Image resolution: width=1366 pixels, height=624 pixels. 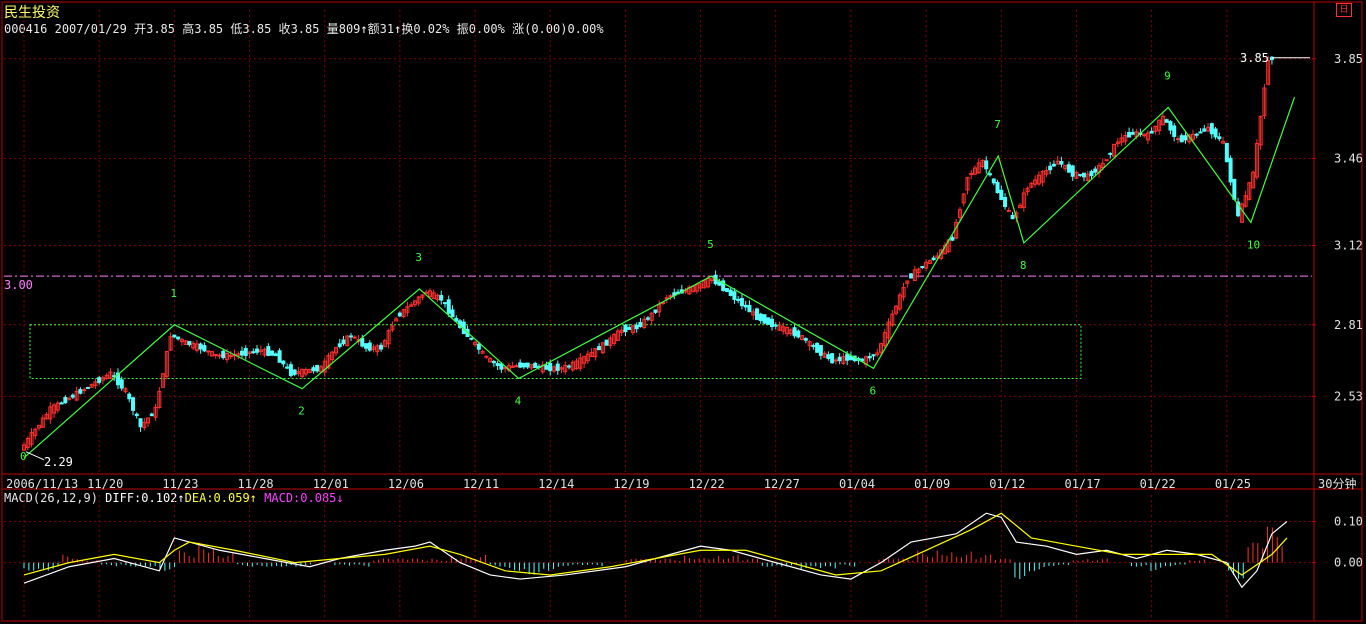 What do you see at coordinates (140, 29) in the screenshot?
I see `open-label: 开` at bounding box center [140, 29].